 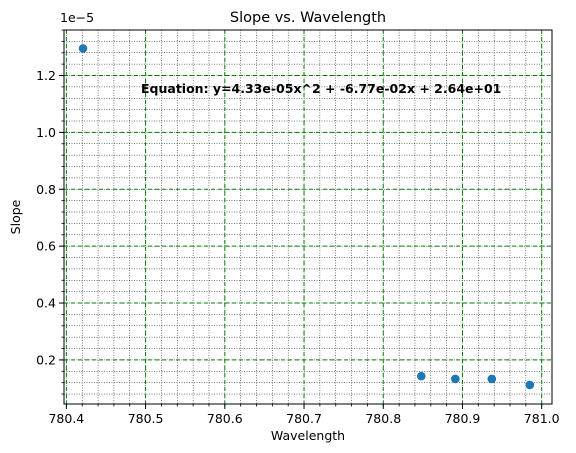 What do you see at coordinates (542, 418) in the screenshot?
I see `x-tick-label: 781.0` at bounding box center [542, 418].